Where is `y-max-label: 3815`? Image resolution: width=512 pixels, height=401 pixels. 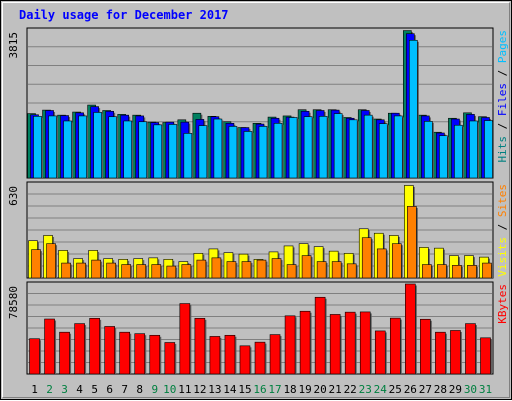 y-max-label: 3815 is located at coordinates (13, 45).